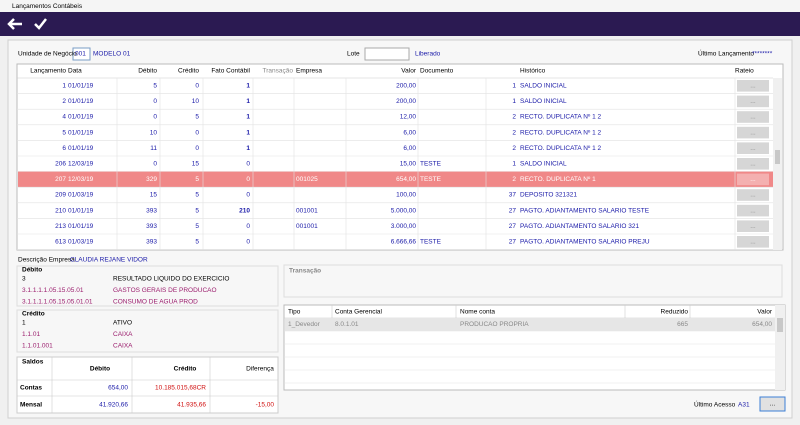  Describe the element at coordinates (404, 226) in the screenshot. I see `cell-valor: 3.000,00` at that location.